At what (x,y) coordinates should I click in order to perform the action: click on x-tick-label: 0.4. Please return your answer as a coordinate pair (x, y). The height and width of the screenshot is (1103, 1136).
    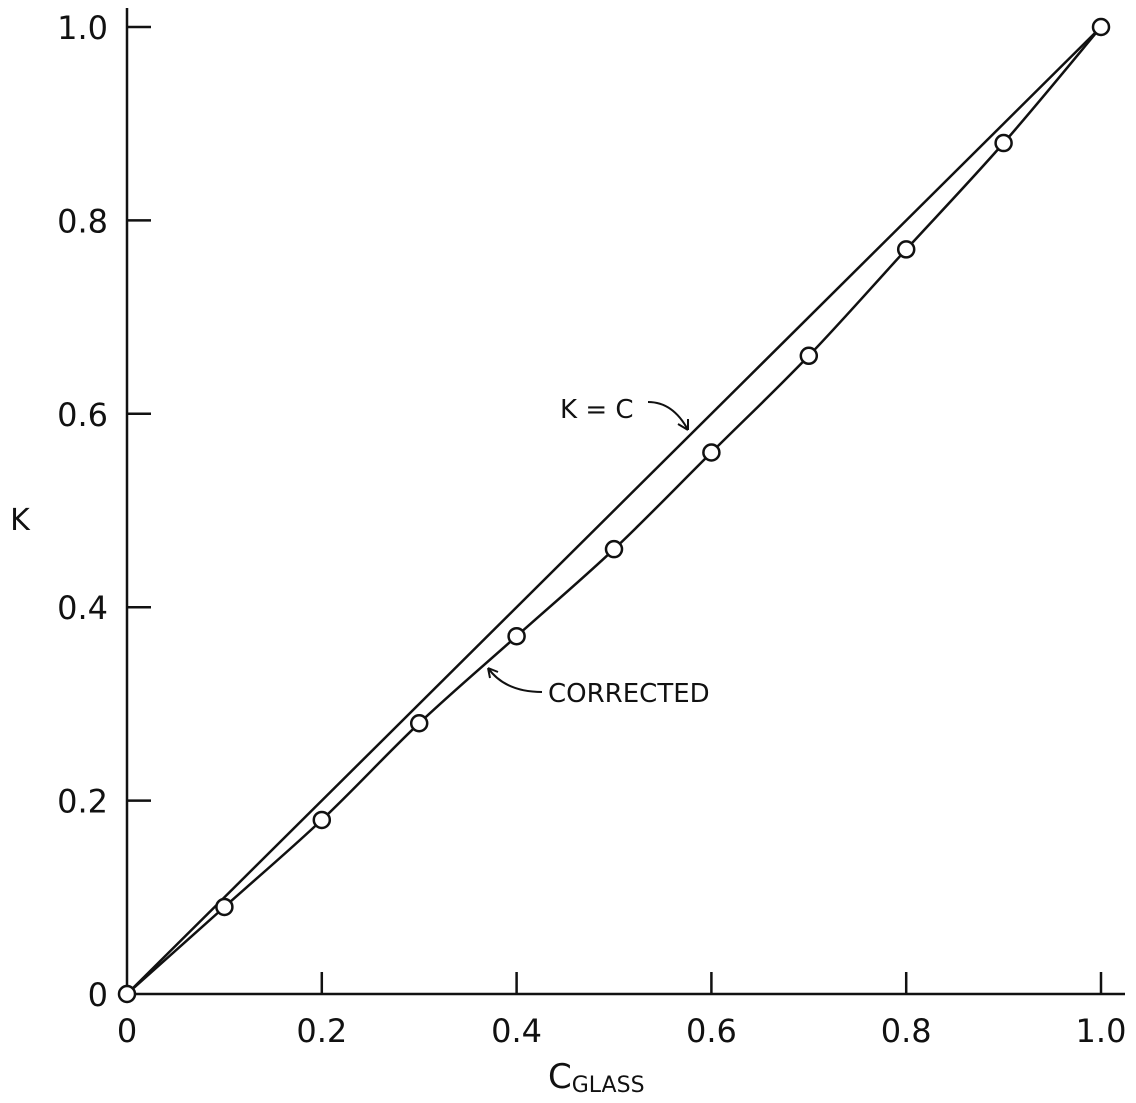
    Looking at the image, I should click on (516, 1031).